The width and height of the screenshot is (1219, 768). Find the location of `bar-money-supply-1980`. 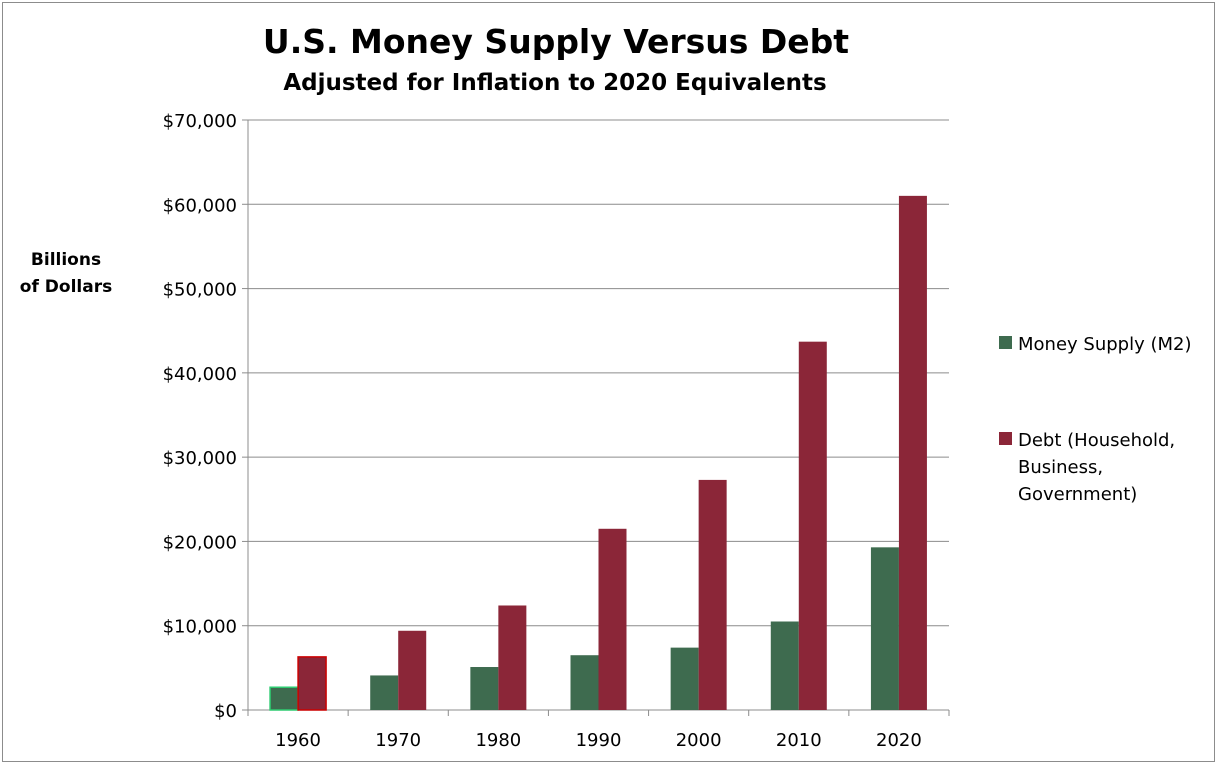

bar-money-supply-1980 is located at coordinates (484, 688).